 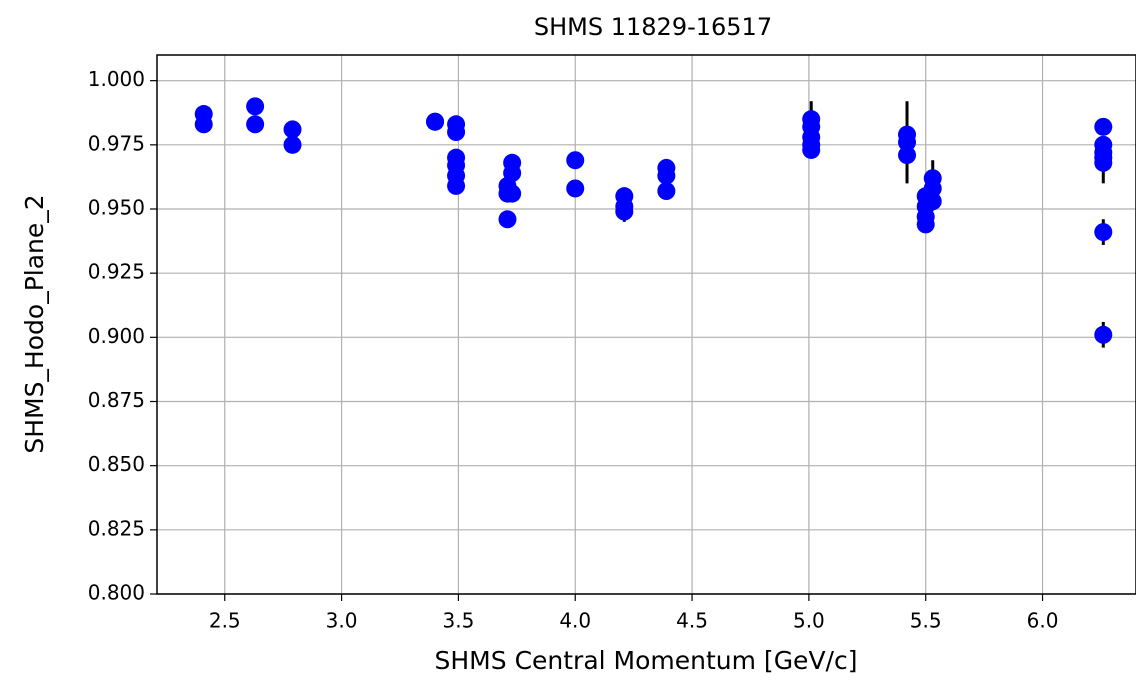 I want to click on x-tick-label: 3.5, so click(x=459, y=621).